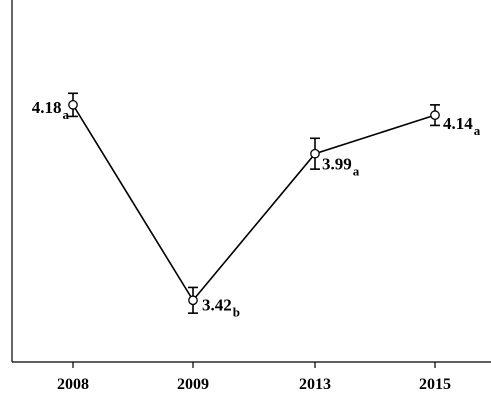 This screenshot has height=397, width=491. What do you see at coordinates (435, 384) in the screenshot?
I see `x-tick-label: 2015` at bounding box center [435, 384].